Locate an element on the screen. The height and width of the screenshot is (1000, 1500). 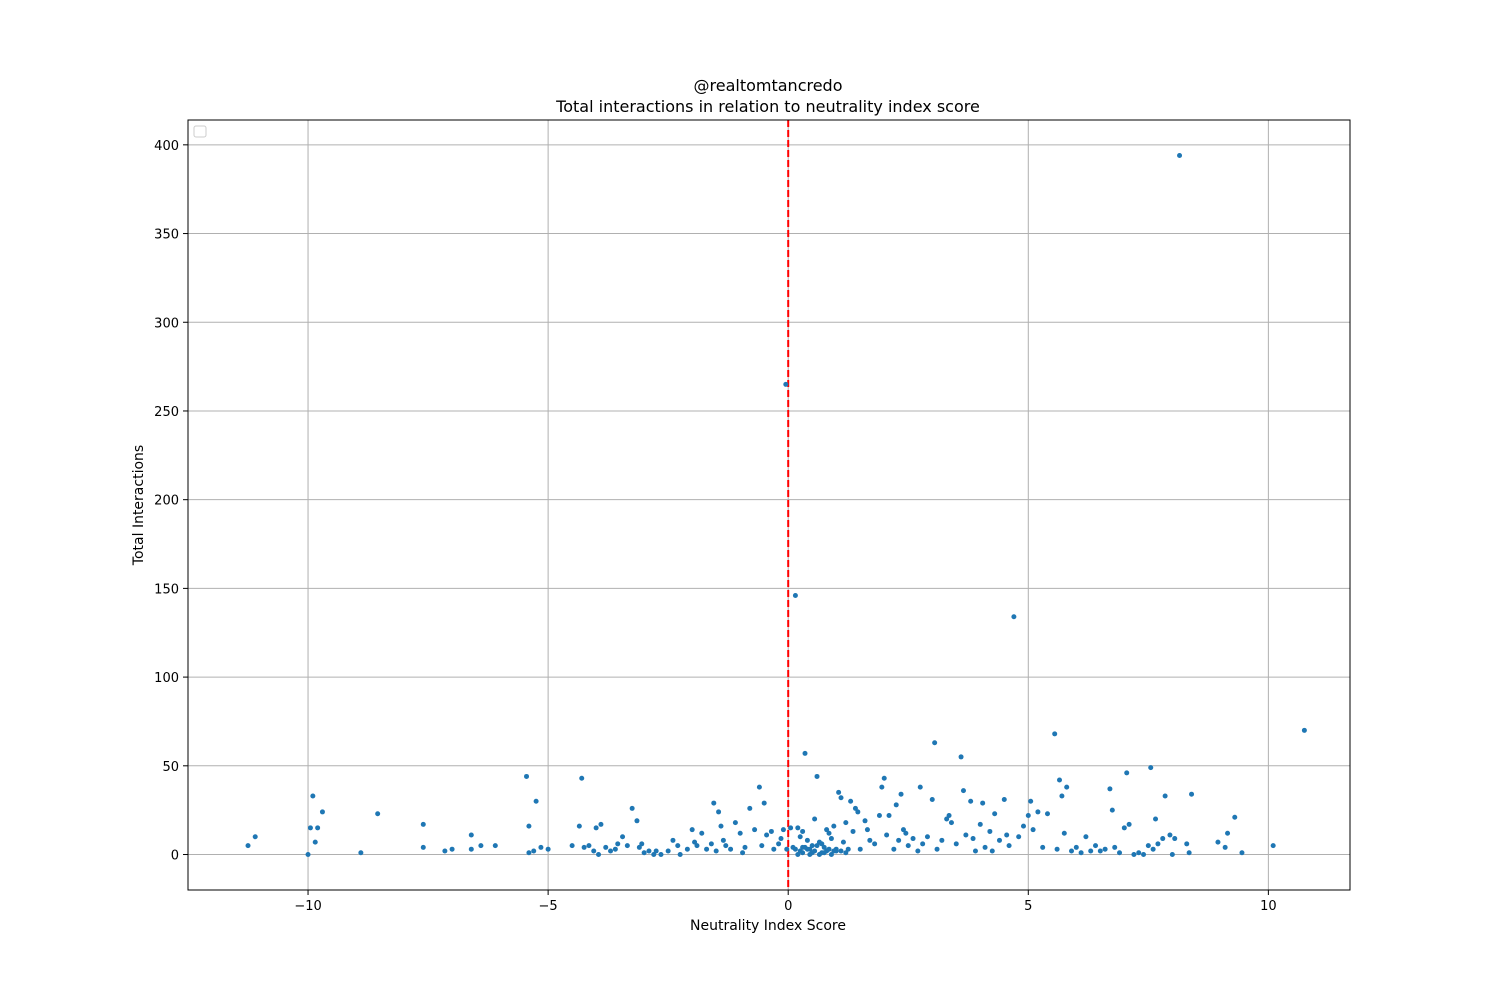
x-tick-label: 5 is located at coordinates (1028, 906).